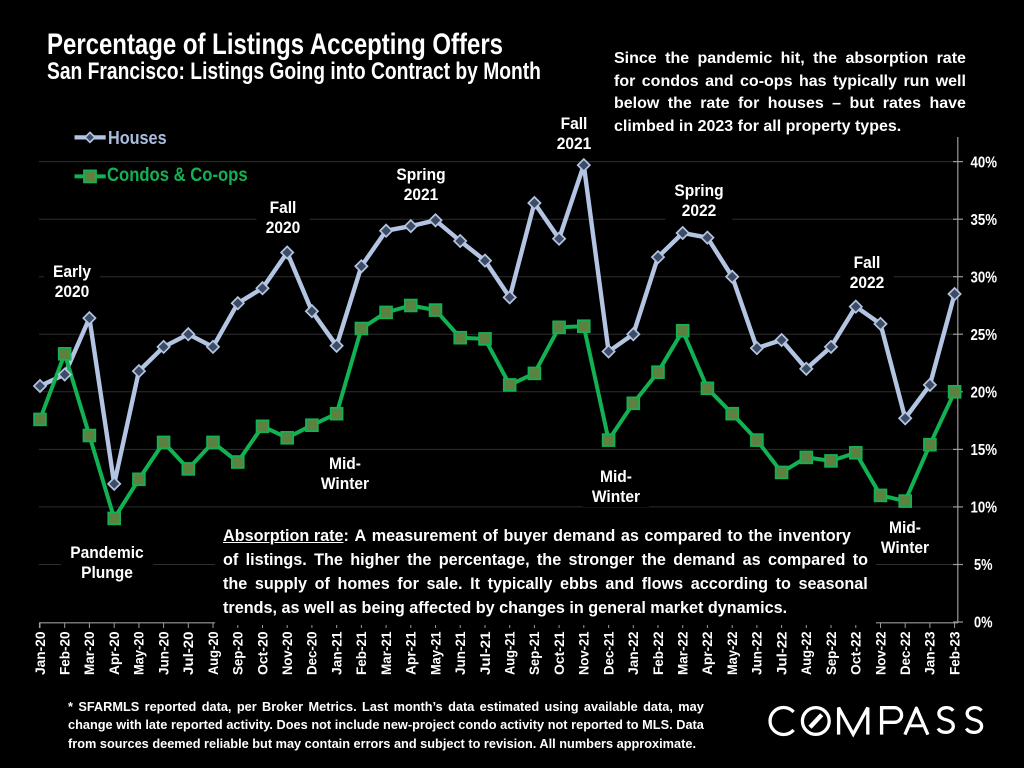 The image size is (1024, 768). I want to click on svg-text: Feb-21, so click(361, 653).